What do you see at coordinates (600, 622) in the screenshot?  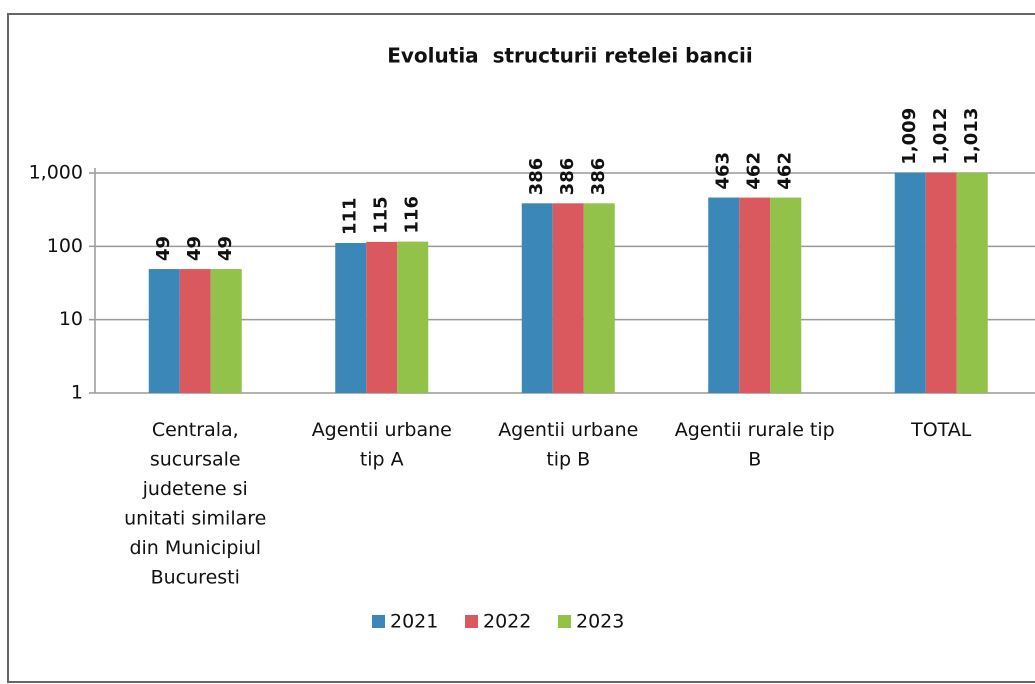 I see `legend-label: 2023` at bounding box center [600, 622].